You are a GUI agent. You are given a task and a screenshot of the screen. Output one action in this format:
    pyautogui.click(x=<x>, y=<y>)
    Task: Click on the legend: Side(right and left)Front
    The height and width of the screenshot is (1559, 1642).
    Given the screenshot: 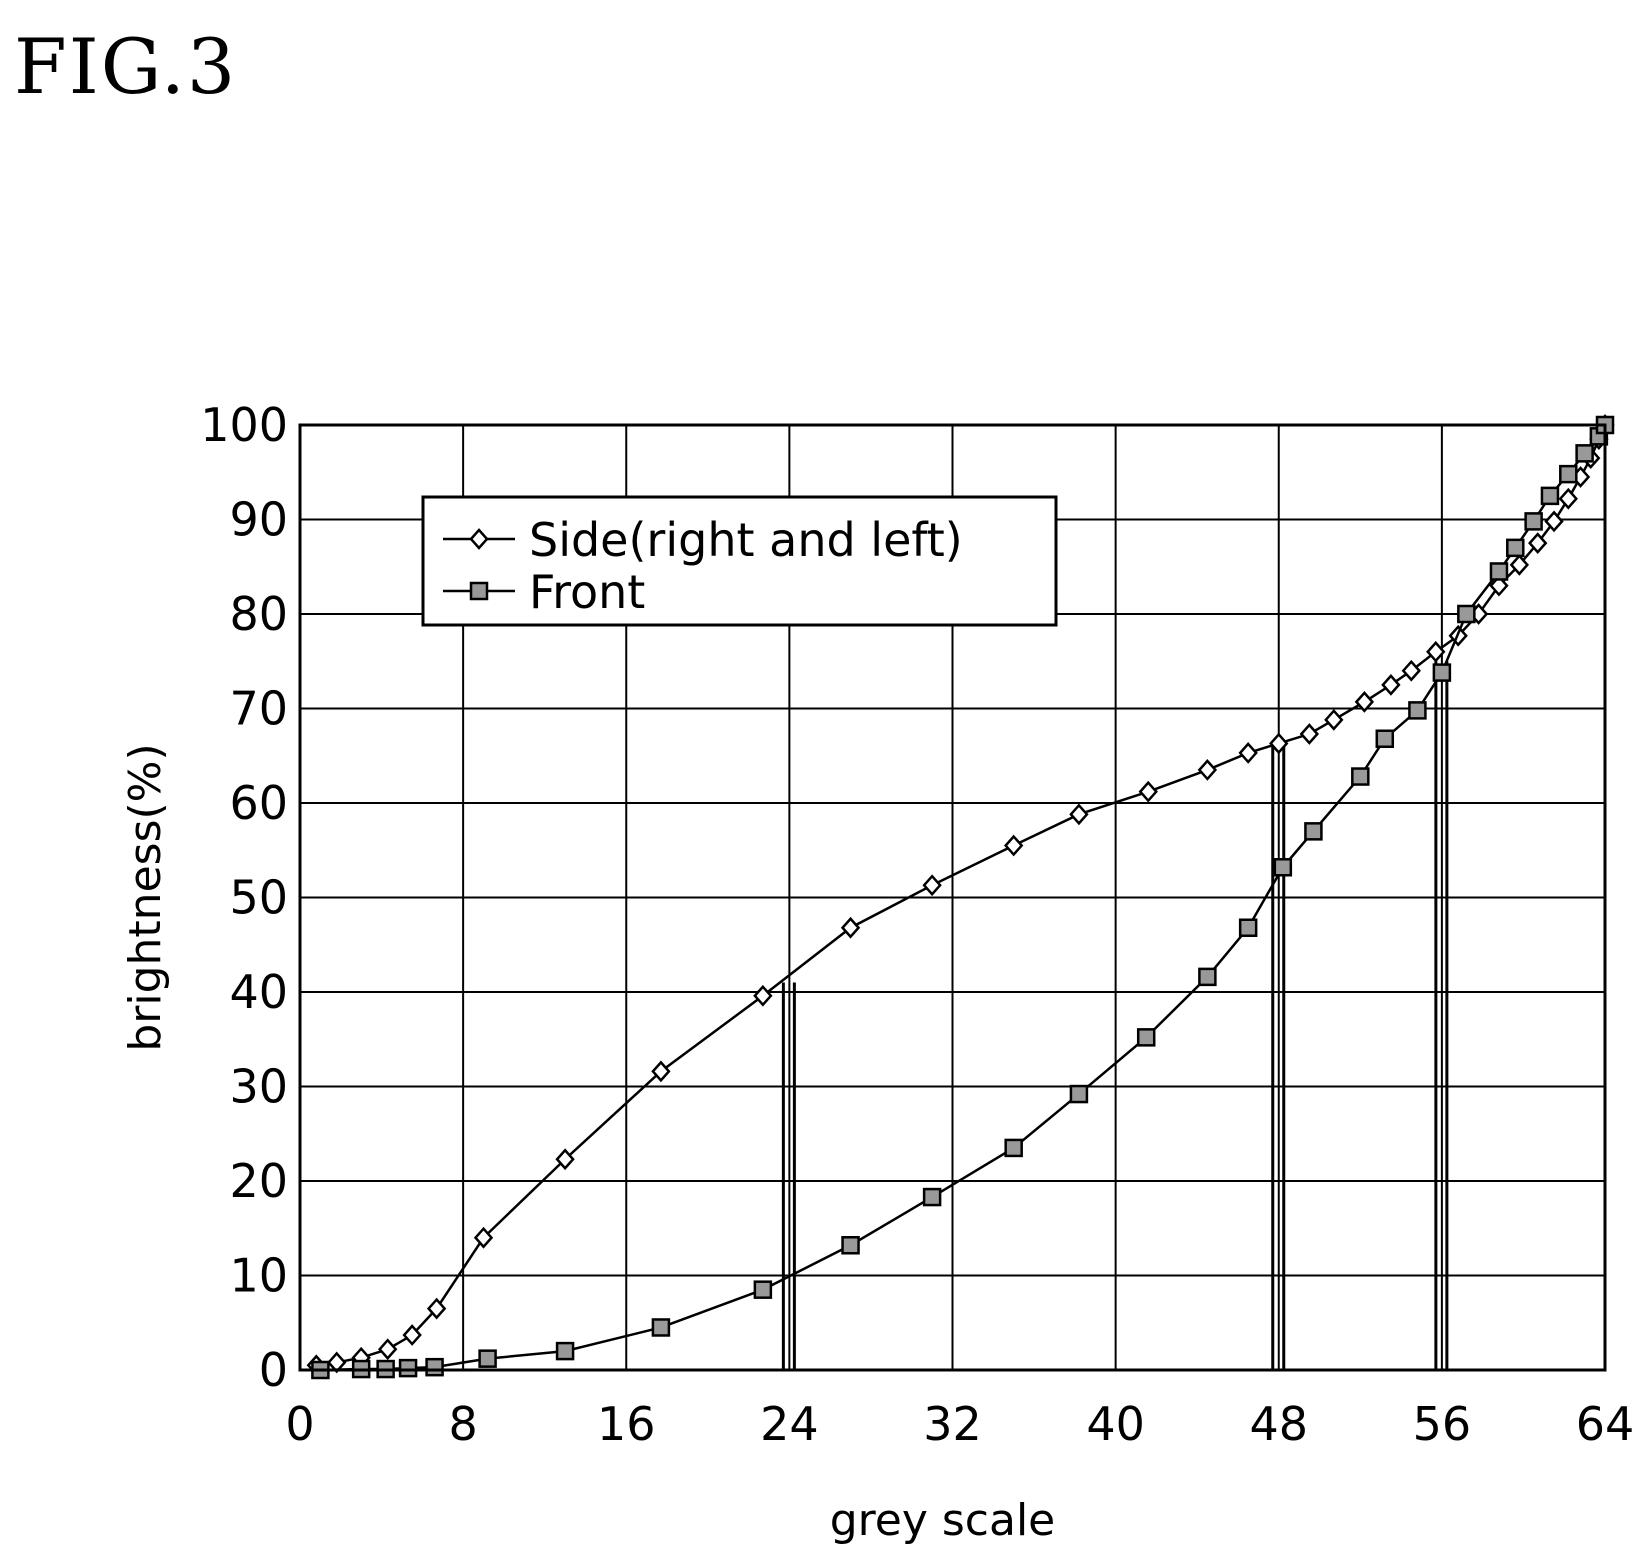 What is the action you would take?
    pyautogui.click(x=739, y=561)
    